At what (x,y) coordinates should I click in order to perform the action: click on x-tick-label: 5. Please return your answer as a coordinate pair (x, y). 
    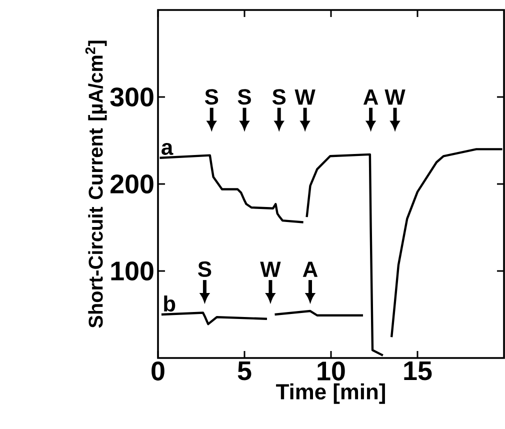
    Looking at the image, I should click on (245, 371).